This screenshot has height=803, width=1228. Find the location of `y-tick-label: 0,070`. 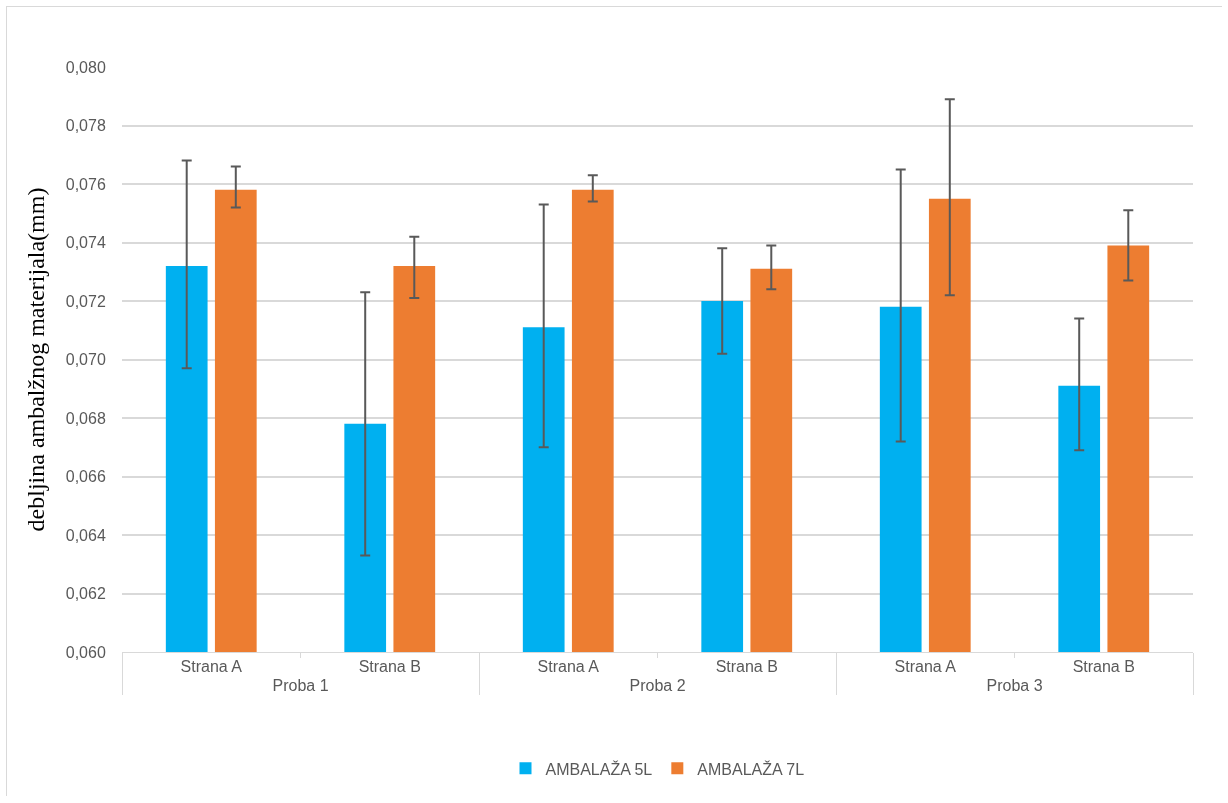

y-tick-label: 0,070 is located at coordinates (85, 360).